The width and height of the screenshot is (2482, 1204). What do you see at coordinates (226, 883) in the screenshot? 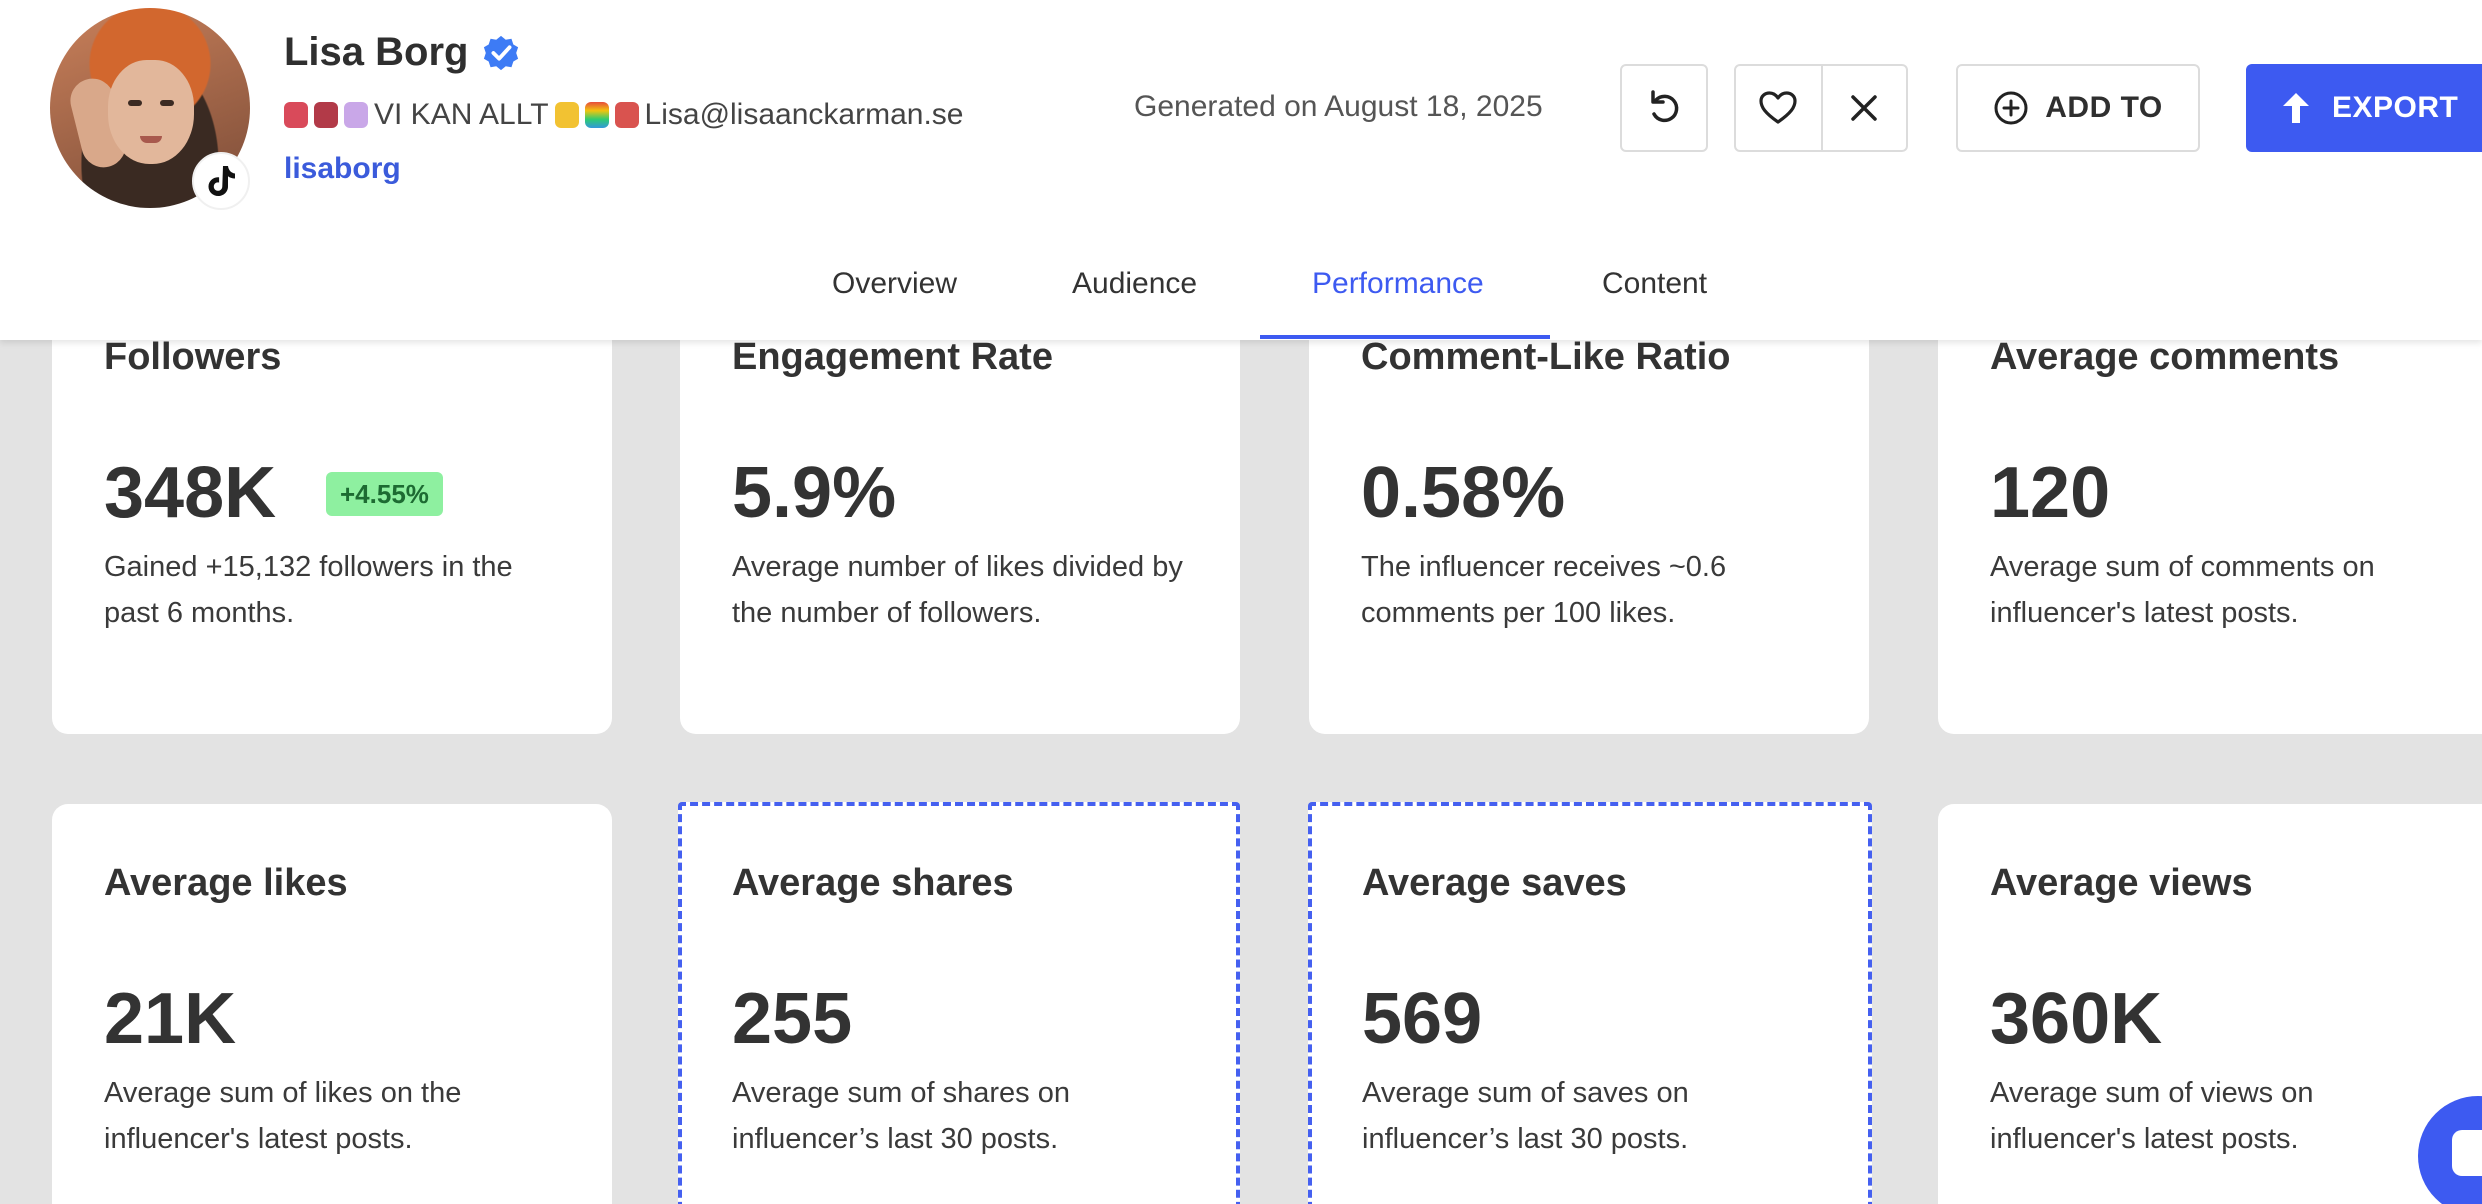
I see `metric-title: Average likes` at bounding box center [226, 883].